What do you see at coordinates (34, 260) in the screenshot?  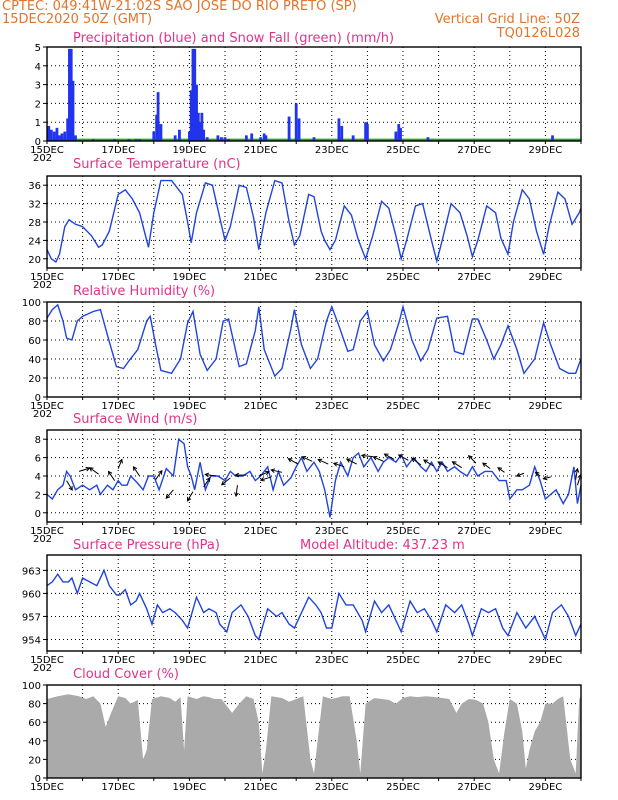 I see `temp-ytick-label: 20` at bounding box center [34, 260].